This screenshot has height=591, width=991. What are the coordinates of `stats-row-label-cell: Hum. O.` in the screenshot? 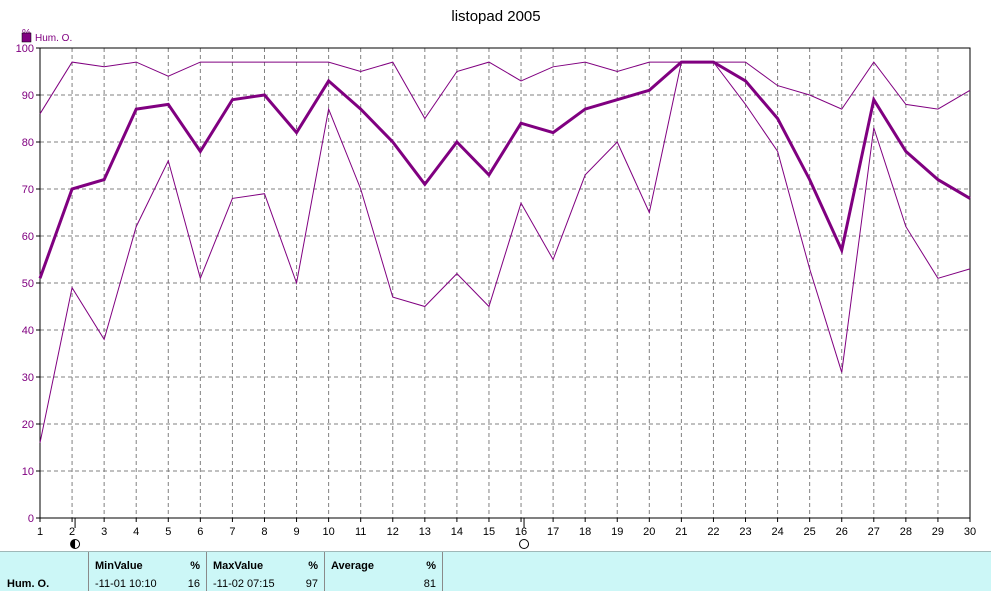 It's located at (44, 571).